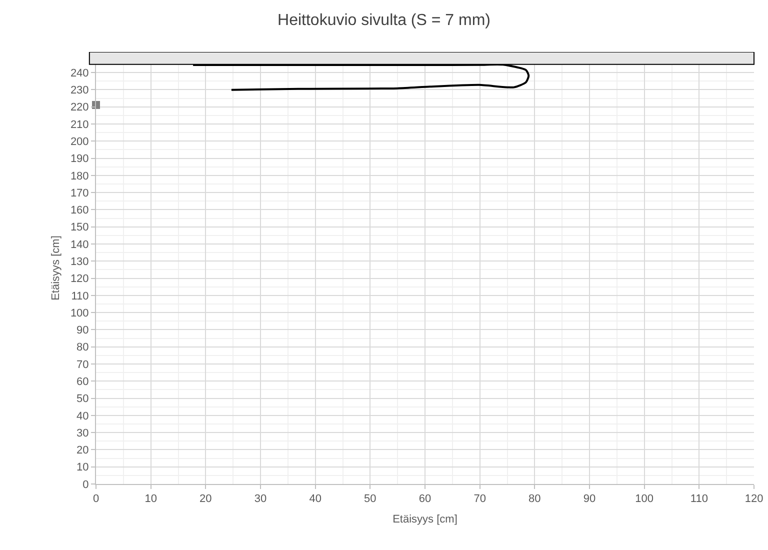 This screenshot has height=550, width=768. Describe the element at coordinates (260, 499) in the screenshot. I see `x-tick-label: 30` at that location.